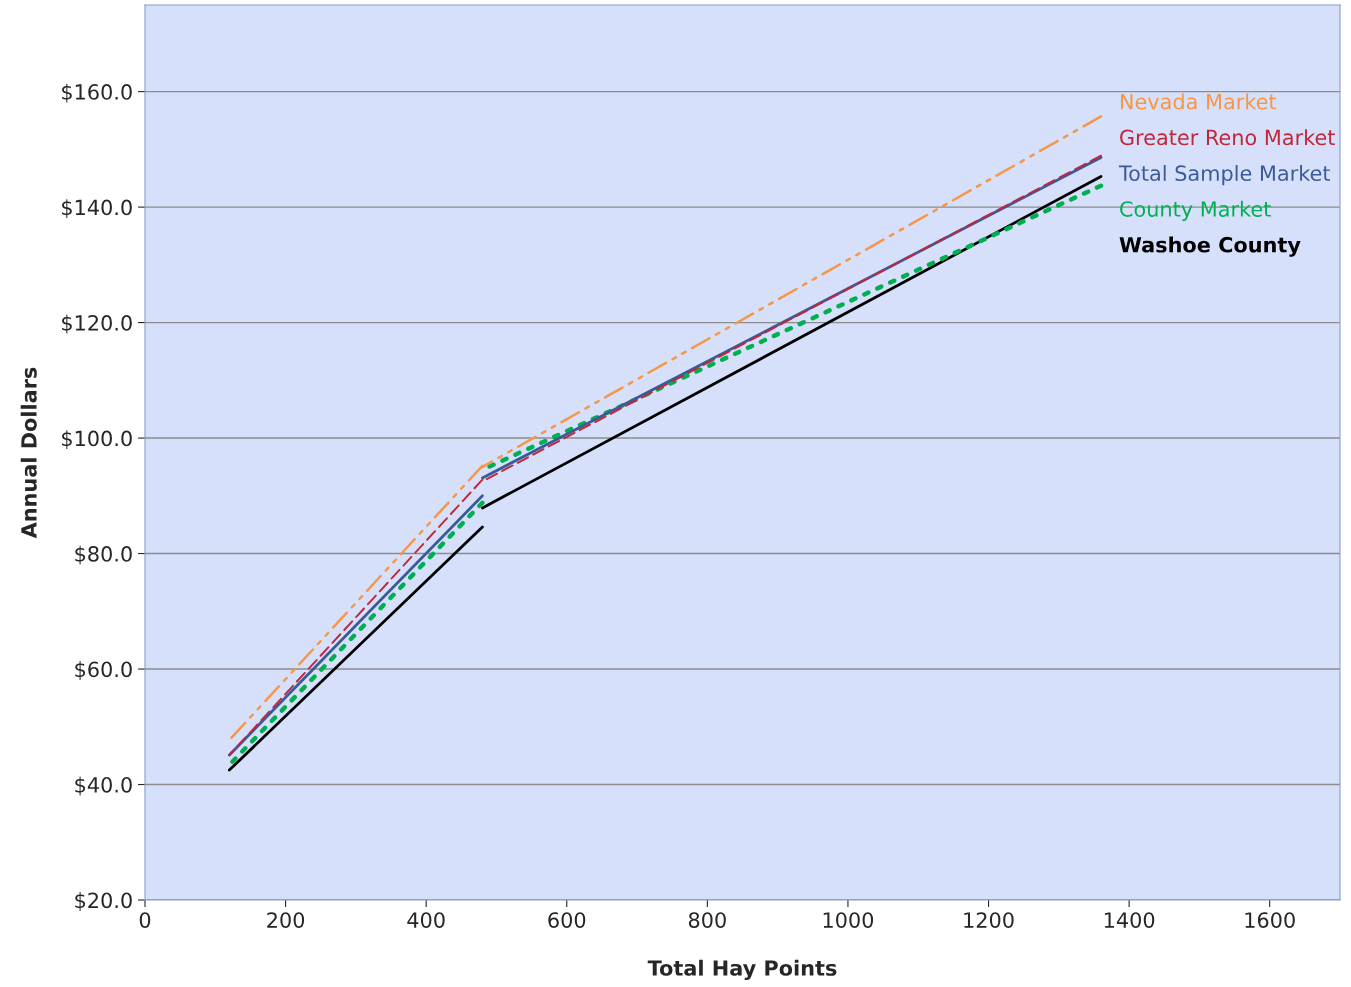  Describe the element at coordinates (103, 901) in the screenshot. I see `y-tick-label: $20.0` at that location.